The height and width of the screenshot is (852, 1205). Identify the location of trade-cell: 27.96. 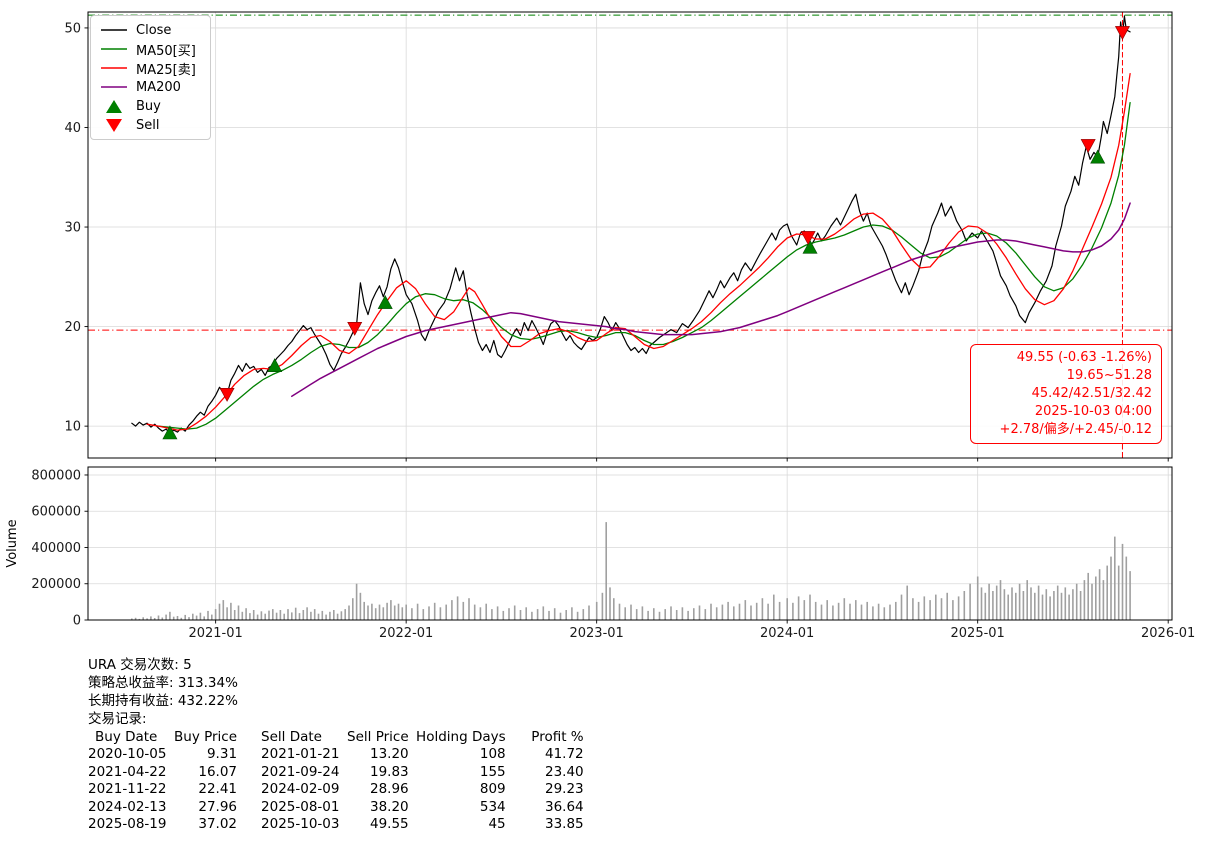
(218, 806).